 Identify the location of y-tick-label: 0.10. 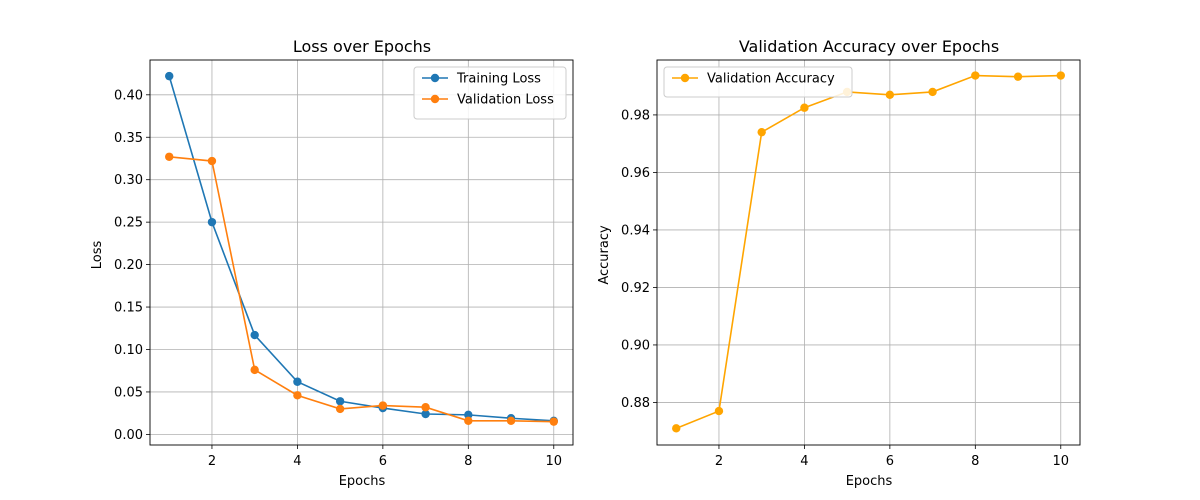
(128, 350).